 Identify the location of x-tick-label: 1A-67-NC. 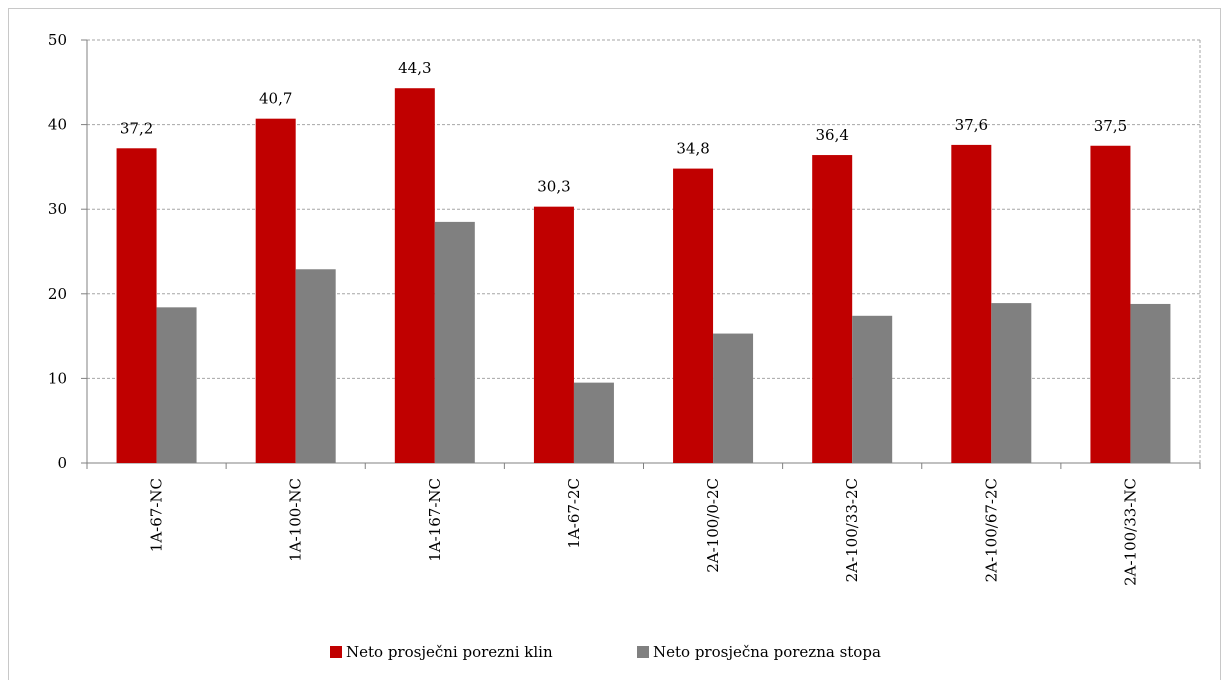
(157, 515).